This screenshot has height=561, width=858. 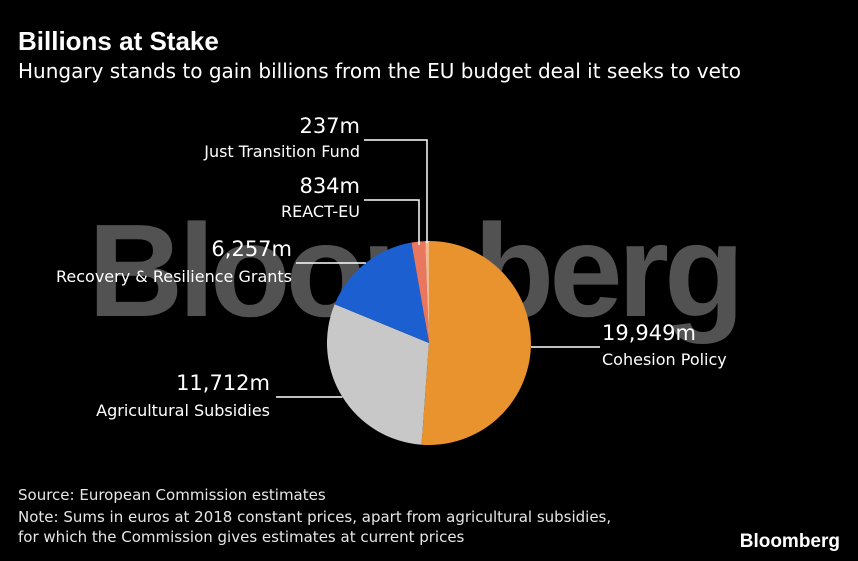 What do you see at coordinates (281, 151) in the screenshot?
I see `slice-label-just-transition-fund: Just Transition Fund` at bounding box center [281, 151].